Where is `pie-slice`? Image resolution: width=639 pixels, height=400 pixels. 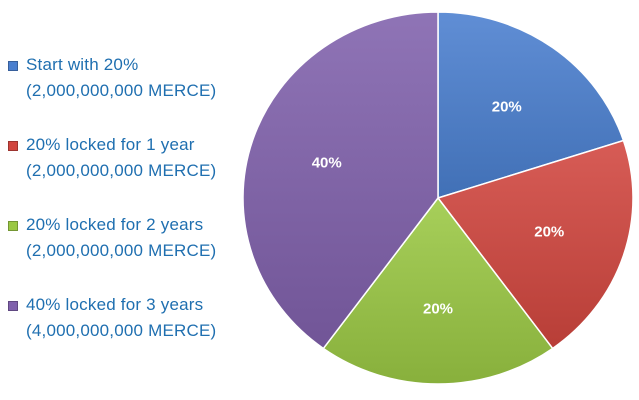
pie-slice is located at coordinates (531, 105).